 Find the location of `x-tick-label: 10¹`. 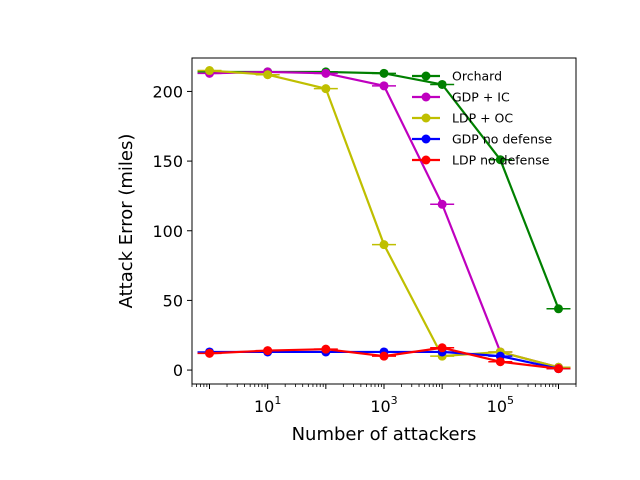

x-tick-label: 10¹ is located at coordinates (267, 405).